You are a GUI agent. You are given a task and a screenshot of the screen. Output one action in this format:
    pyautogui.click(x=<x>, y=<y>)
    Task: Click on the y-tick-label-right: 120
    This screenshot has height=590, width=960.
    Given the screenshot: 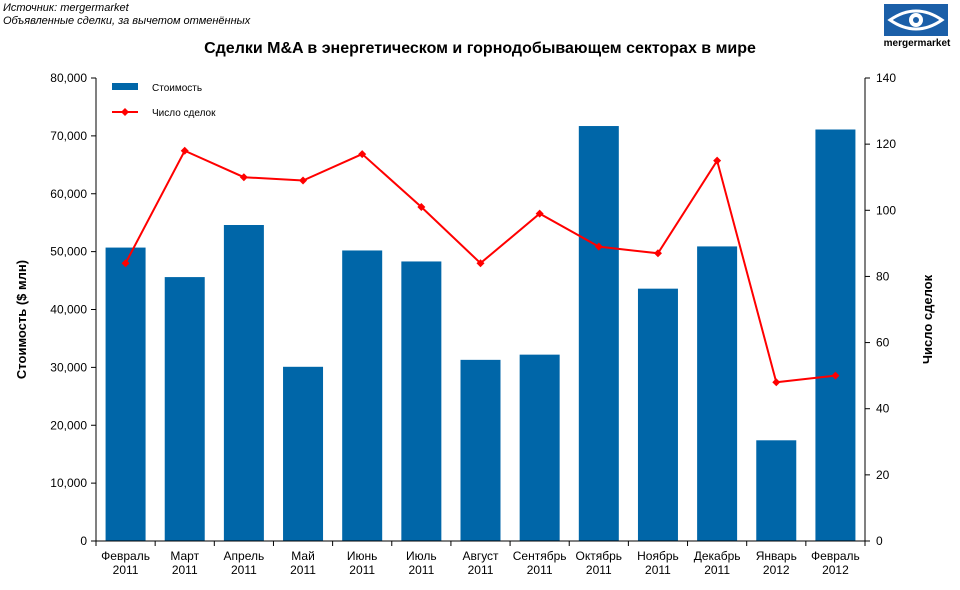 What is the action you would take?
    pyautogui.click(x=886, y=144)
    